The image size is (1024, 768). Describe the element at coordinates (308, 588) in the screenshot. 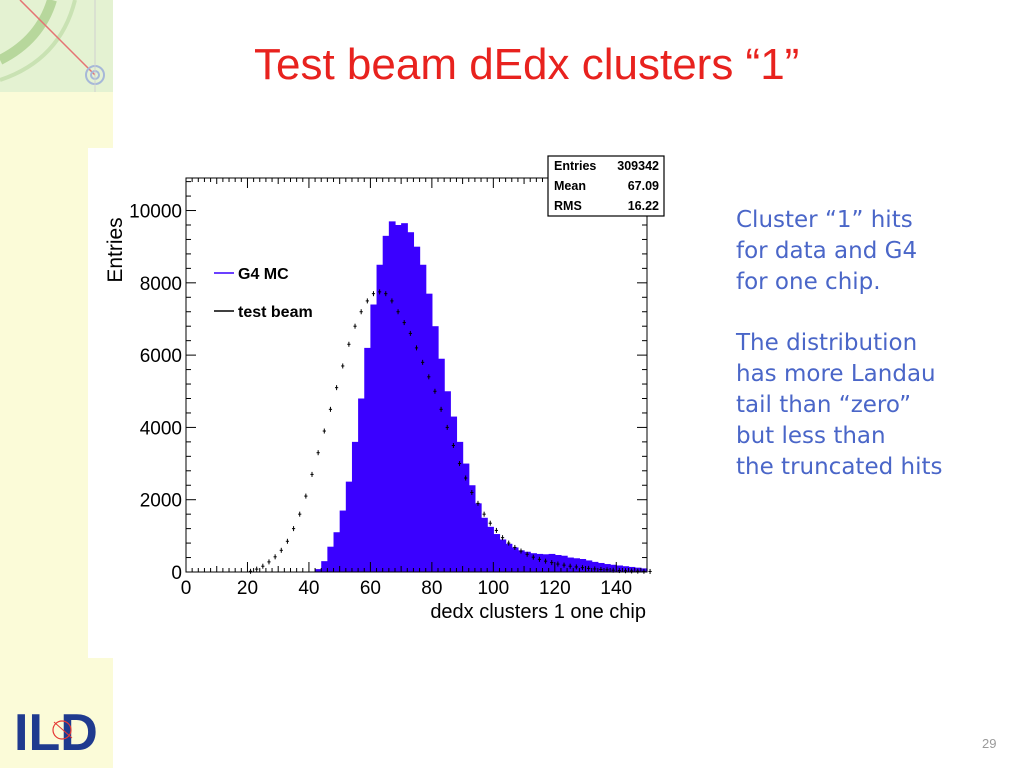

I see `x-tick-label: 40` at that location.